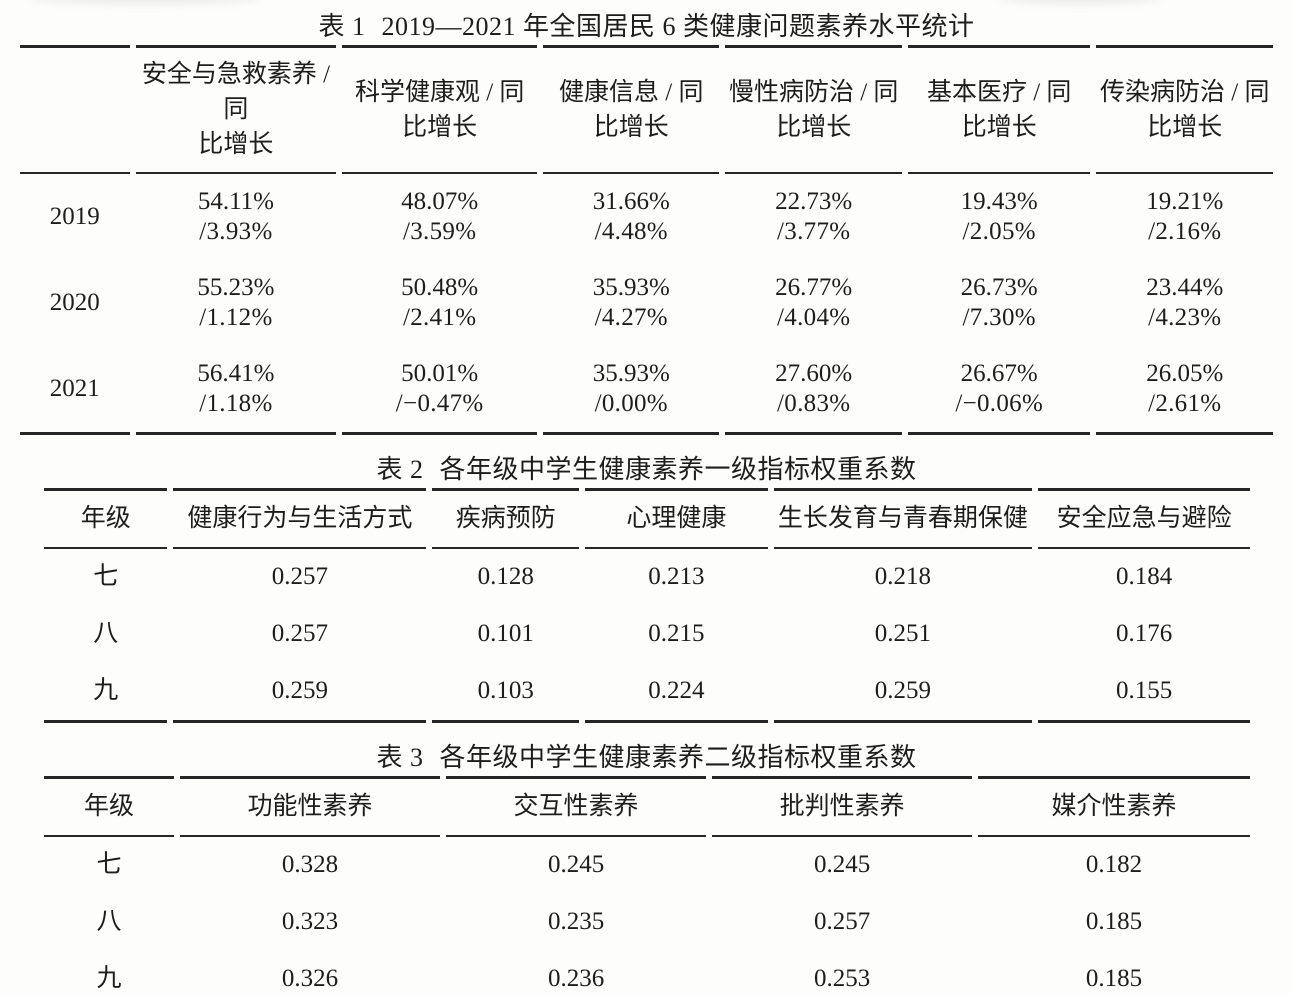  What do you see at coordinates (999, 127) in the screenshot?
I see `t1-header-col5-line2: 比增长` at bounding box center [999, 127].